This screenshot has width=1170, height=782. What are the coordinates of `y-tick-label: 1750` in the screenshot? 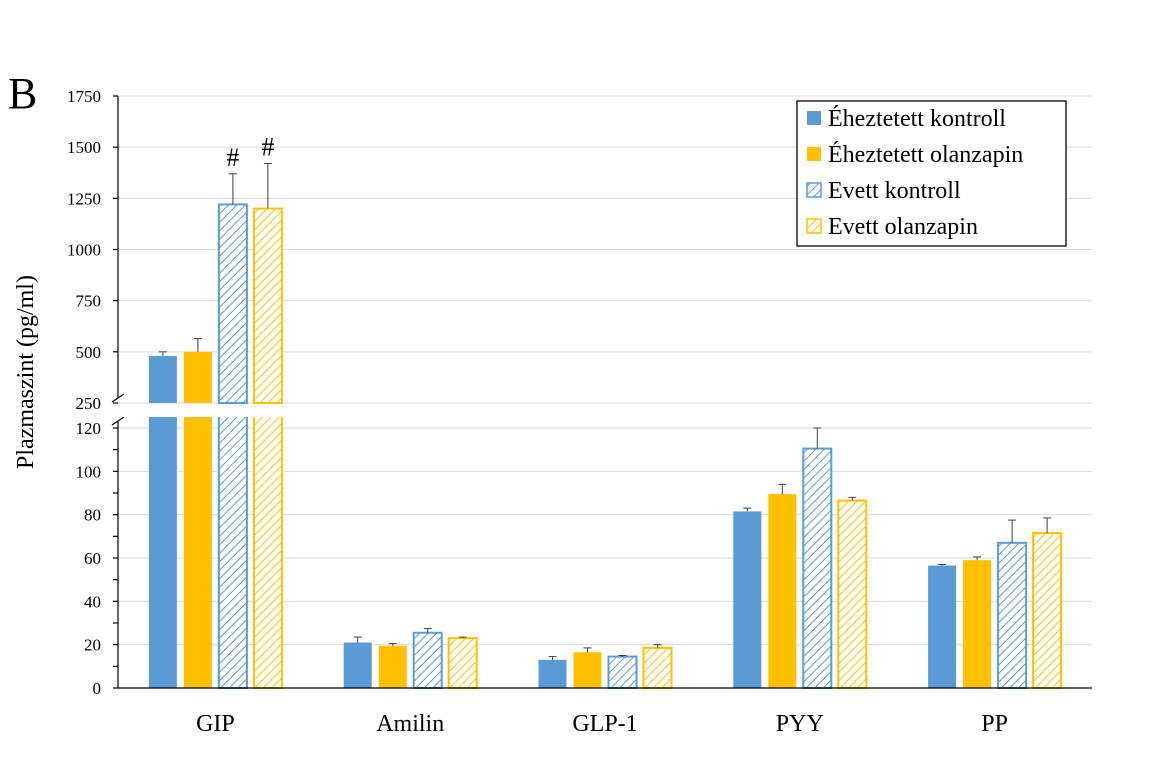 It's located at (84, 96).